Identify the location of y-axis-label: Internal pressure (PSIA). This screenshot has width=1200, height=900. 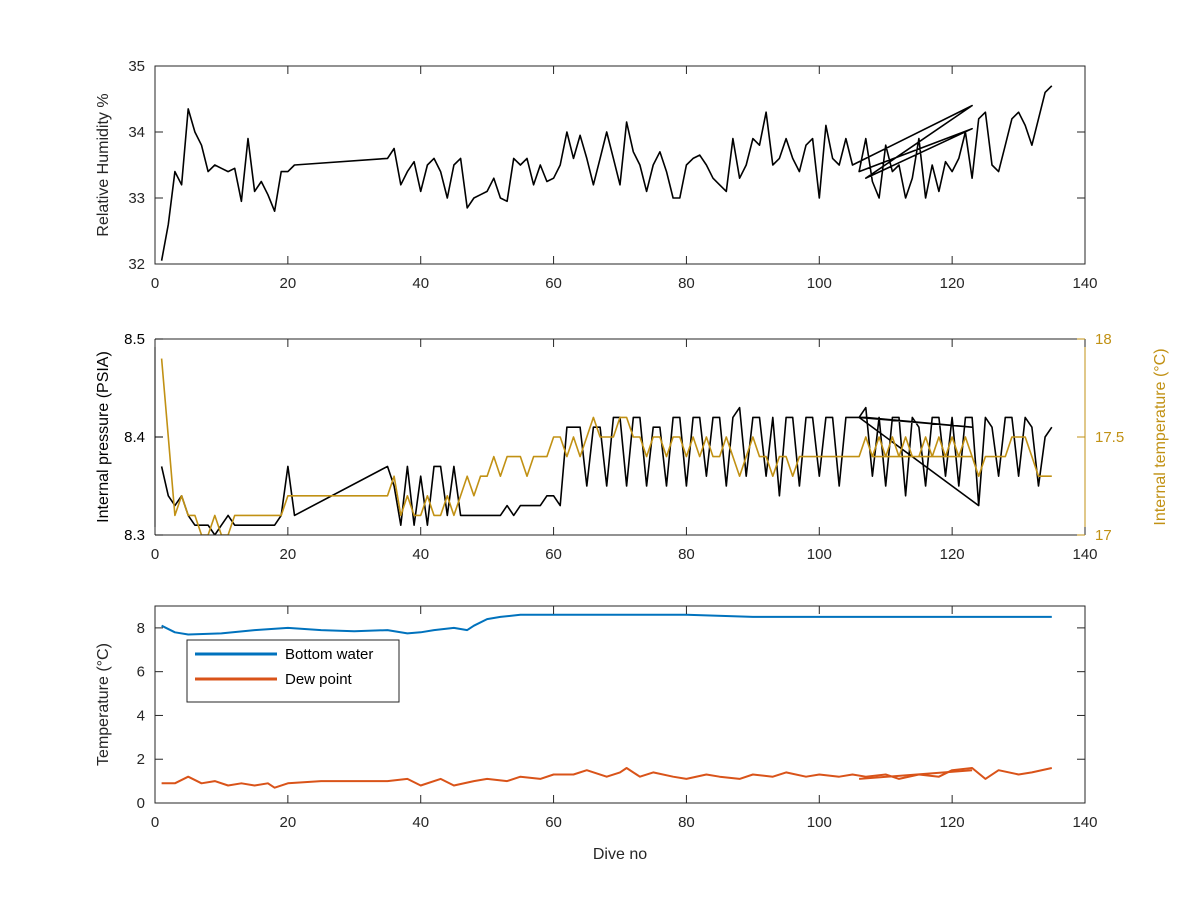
(103, 437).